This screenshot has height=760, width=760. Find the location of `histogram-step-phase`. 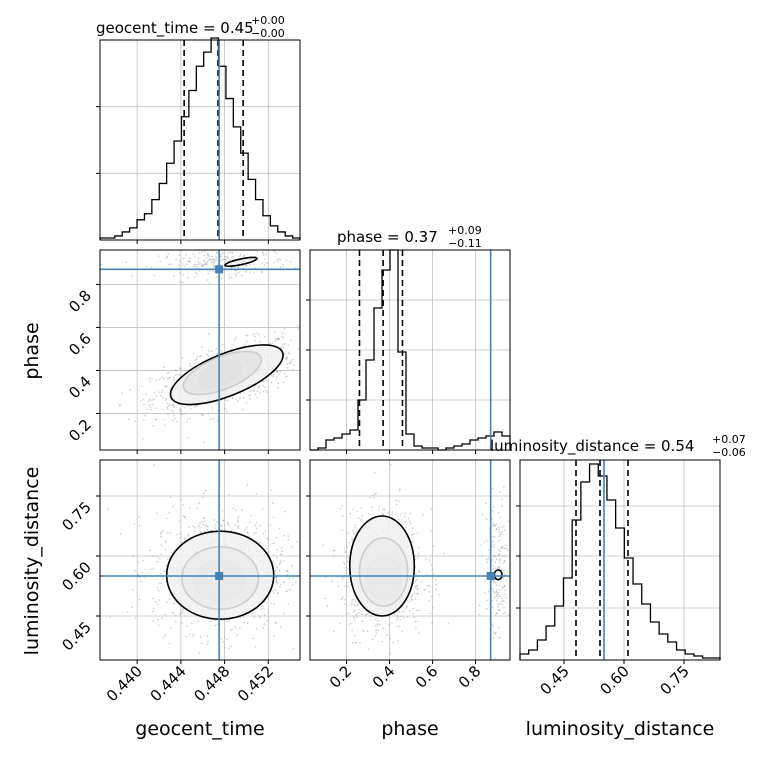

histogram-step-phase is located at coordinates (410, 350).